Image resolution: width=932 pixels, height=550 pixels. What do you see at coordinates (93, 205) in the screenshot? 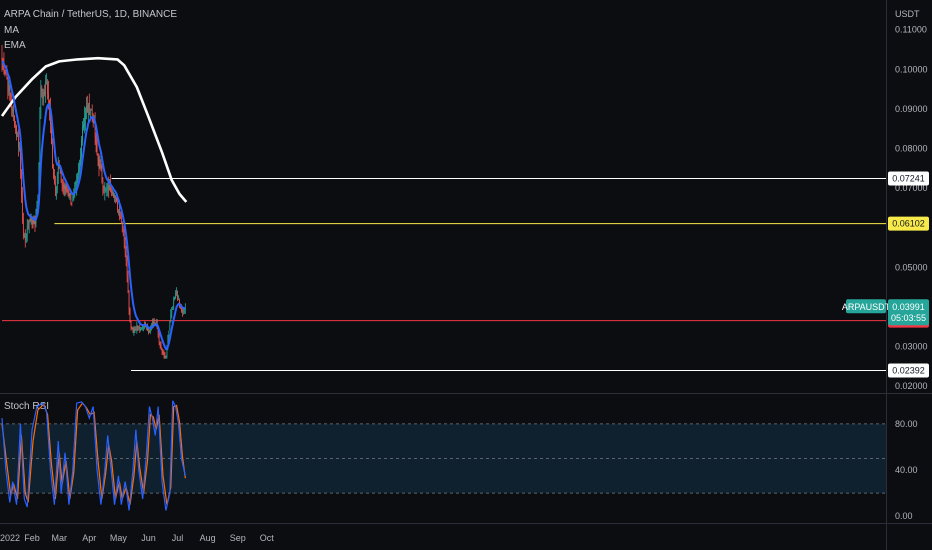
I see `ema-series-line` at bounding box center [93, 205].